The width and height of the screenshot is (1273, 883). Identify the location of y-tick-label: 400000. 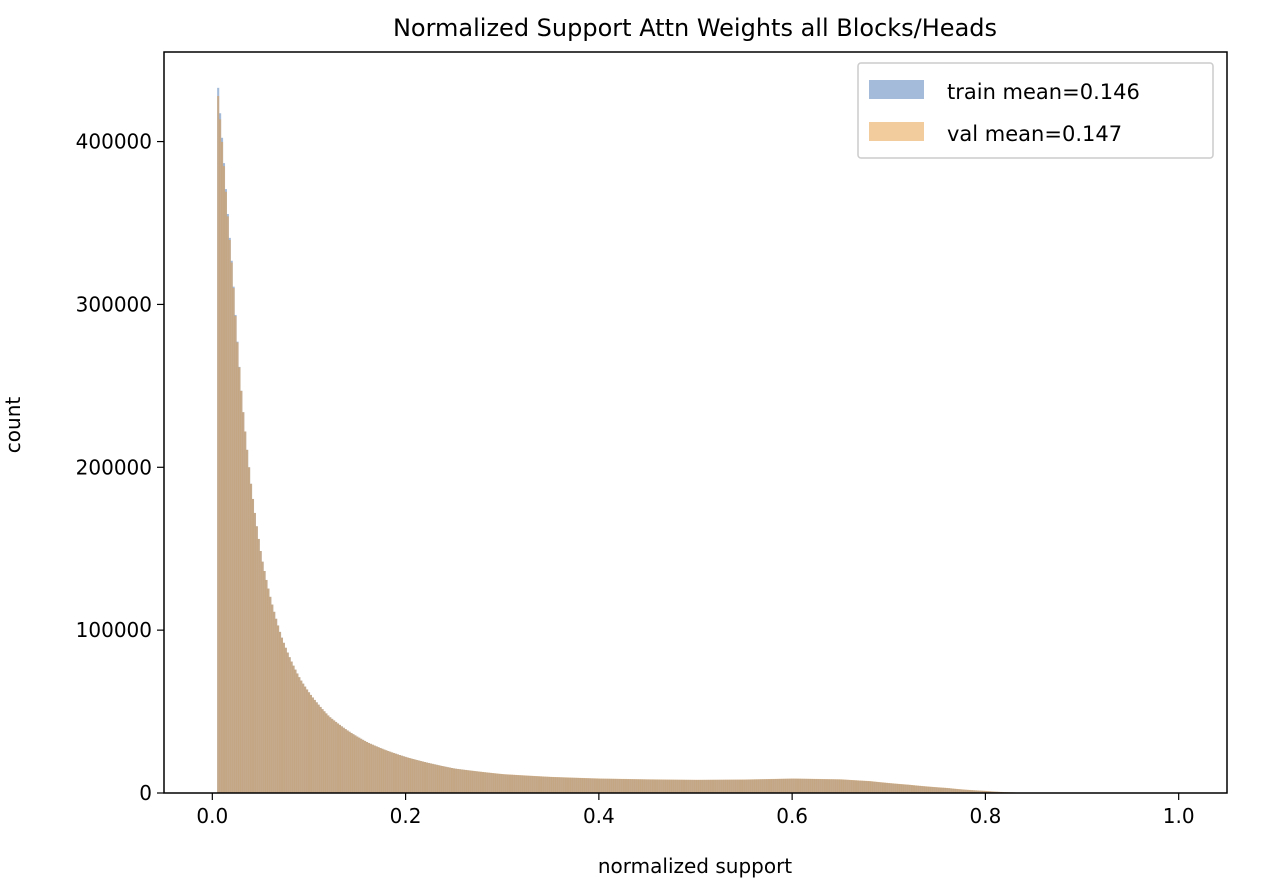
(114, 142).